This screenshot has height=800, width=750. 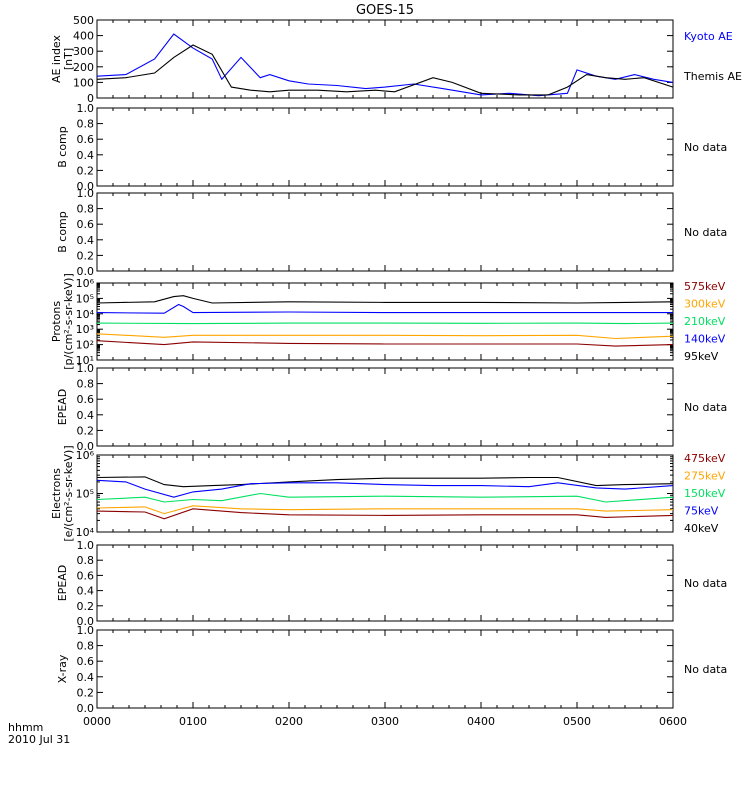 What do you see at coordinates (385, 343) in the screenshot?
I see `series-line-575kev` at bounding box center [385, 343].